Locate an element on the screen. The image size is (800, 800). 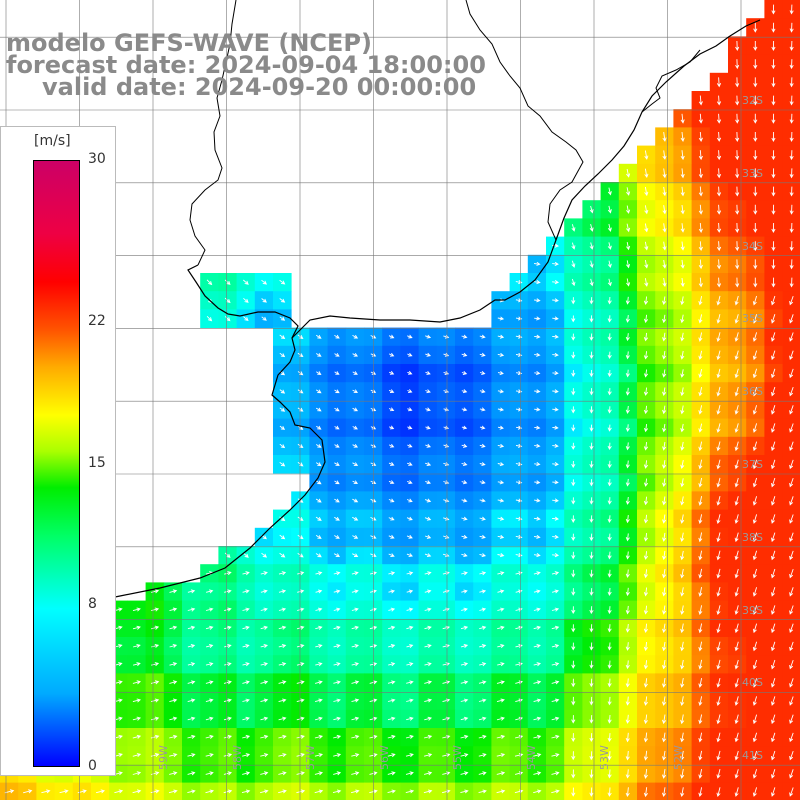
lat-label-32S: 32S is located at coordinates (752, 100).